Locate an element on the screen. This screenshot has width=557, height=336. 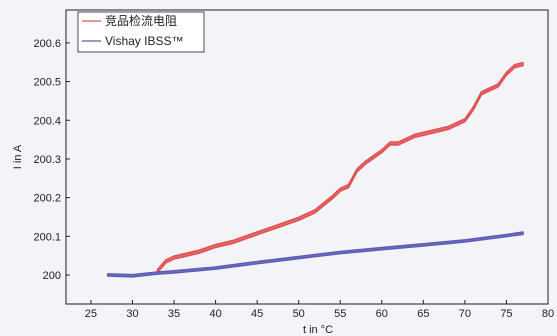
x-tick-label: 55 is located at coordinates (340, 314).